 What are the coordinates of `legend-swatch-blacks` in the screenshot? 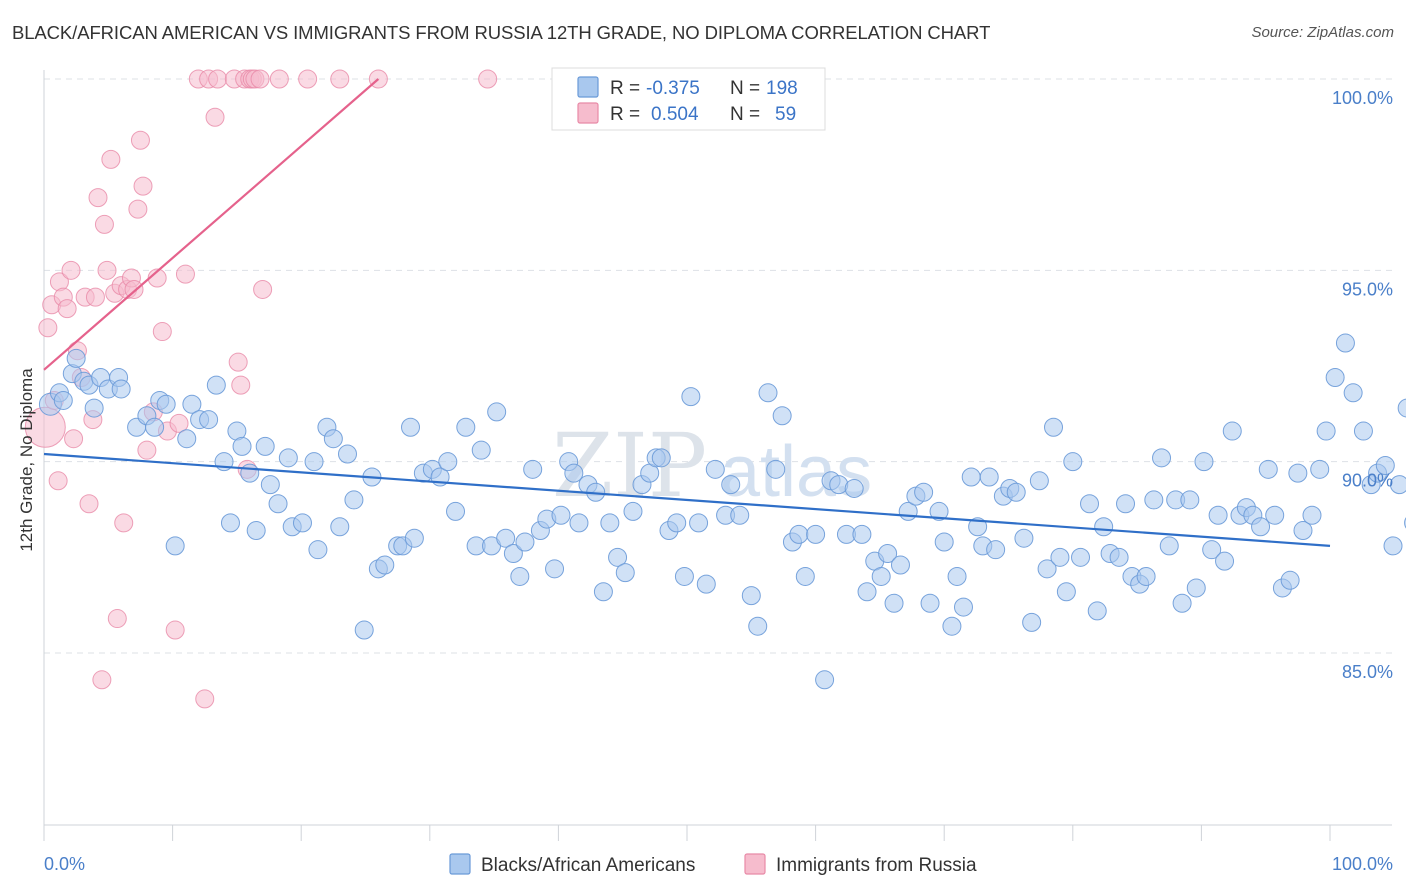 It's located at (460, 864).